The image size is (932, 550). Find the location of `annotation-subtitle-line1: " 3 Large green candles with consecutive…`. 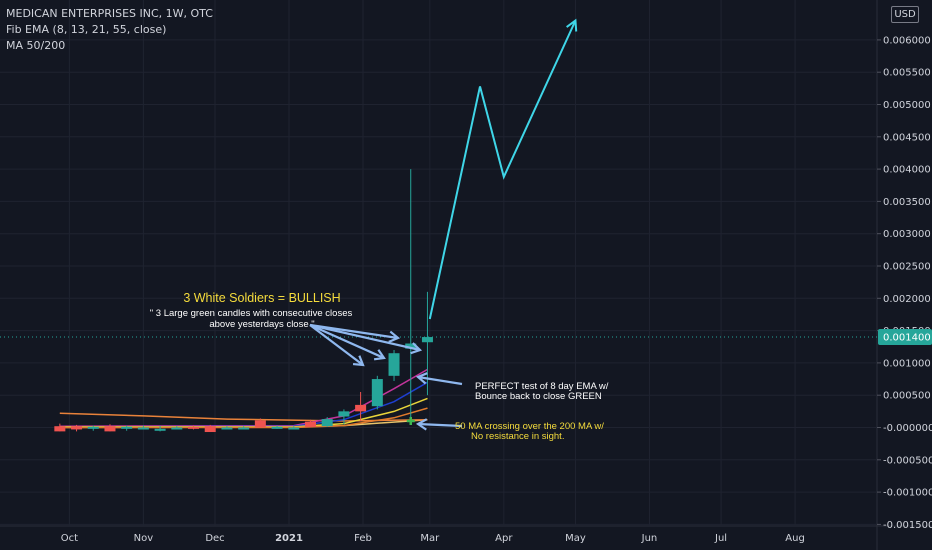

annotation-subtitle-line1: " 3 Large green candles with consecutive… is located at coordinates (251, 313).